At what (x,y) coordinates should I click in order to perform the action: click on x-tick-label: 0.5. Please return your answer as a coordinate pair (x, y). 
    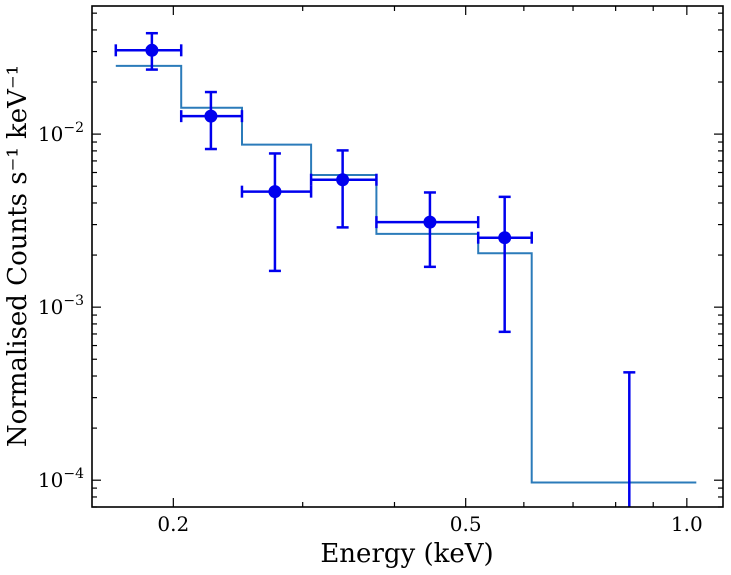
    Looking at the image, I should click on (466, 524).